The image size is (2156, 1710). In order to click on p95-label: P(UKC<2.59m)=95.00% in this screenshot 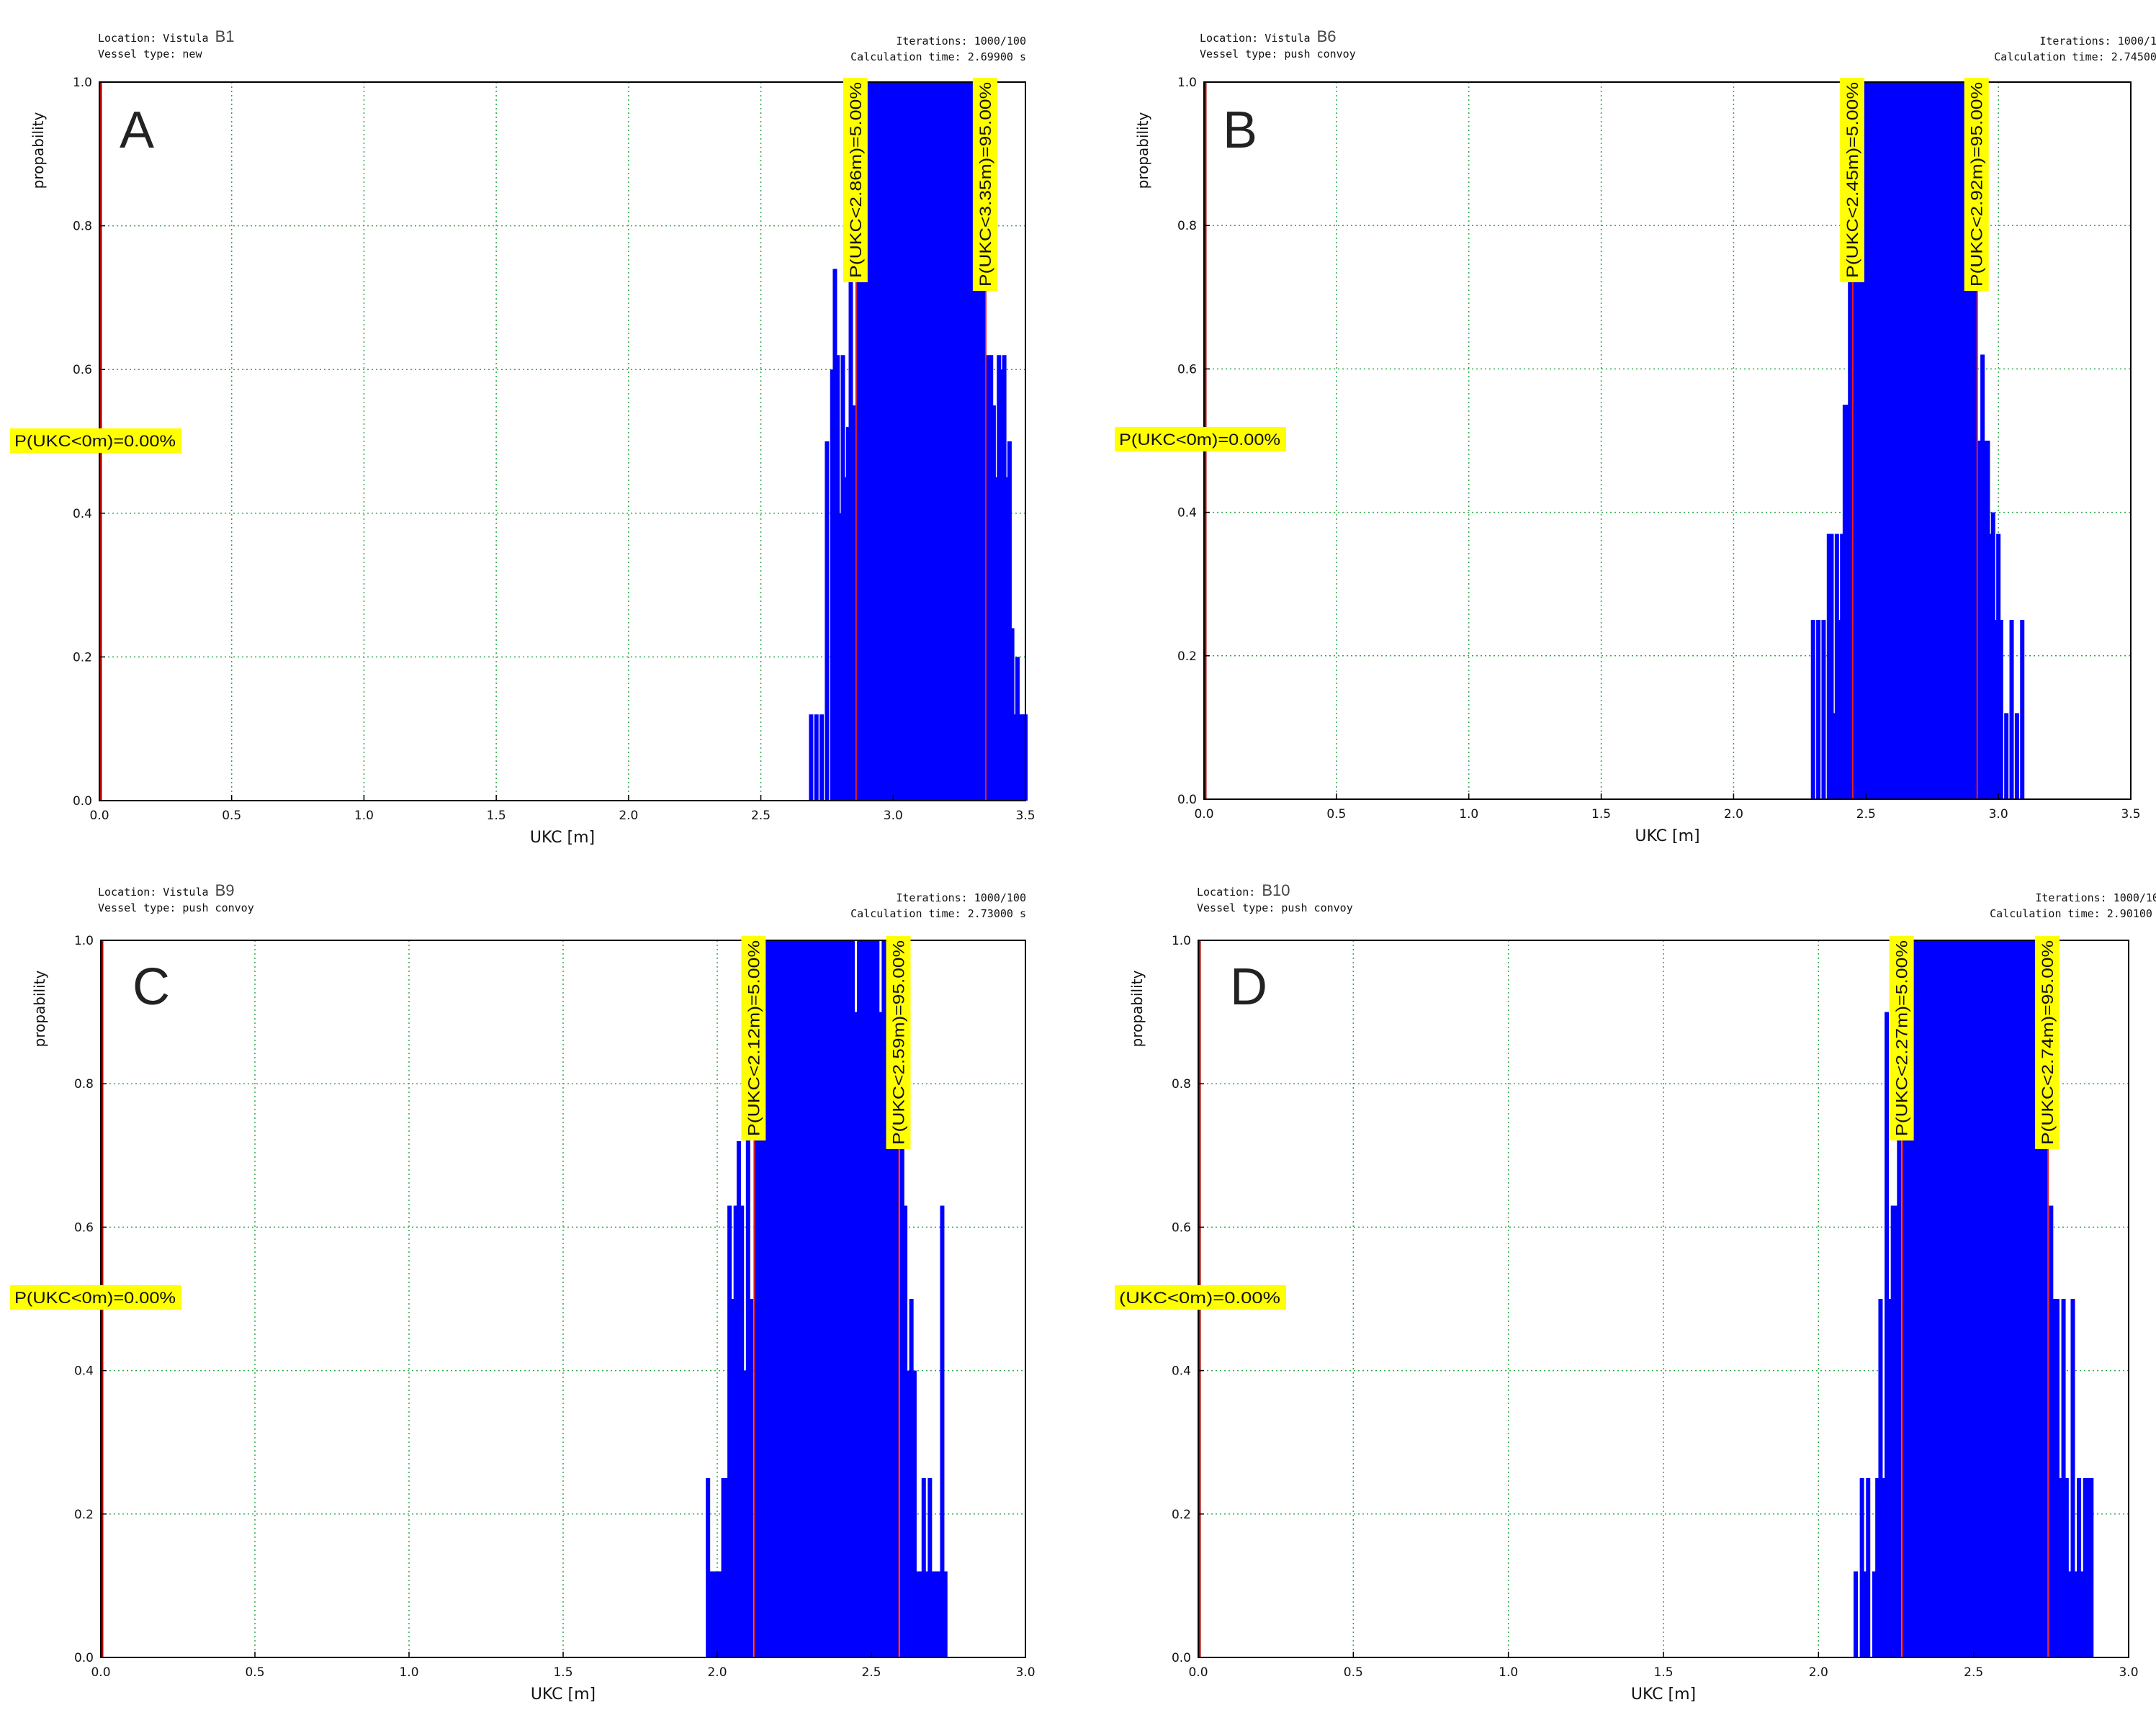, I will do `click(899, 1042)`.